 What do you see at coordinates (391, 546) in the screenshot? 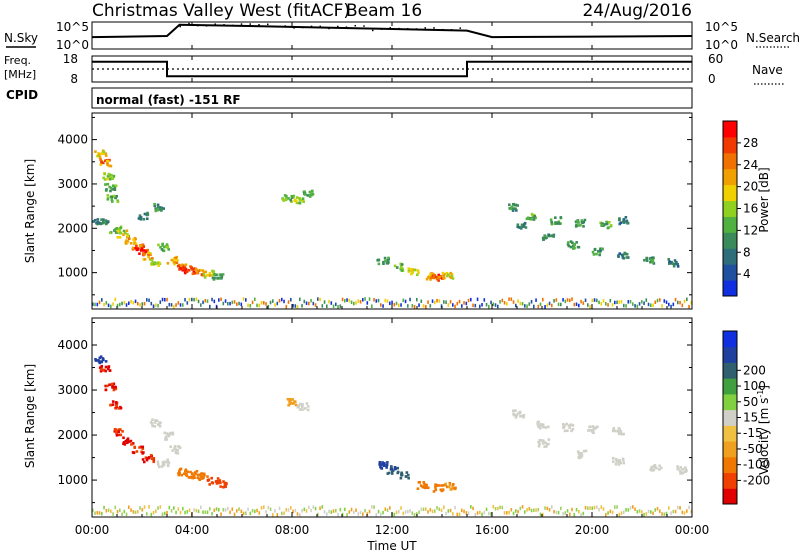
I see `x-axis-label: Time UT` at bounding box center [391, 546].